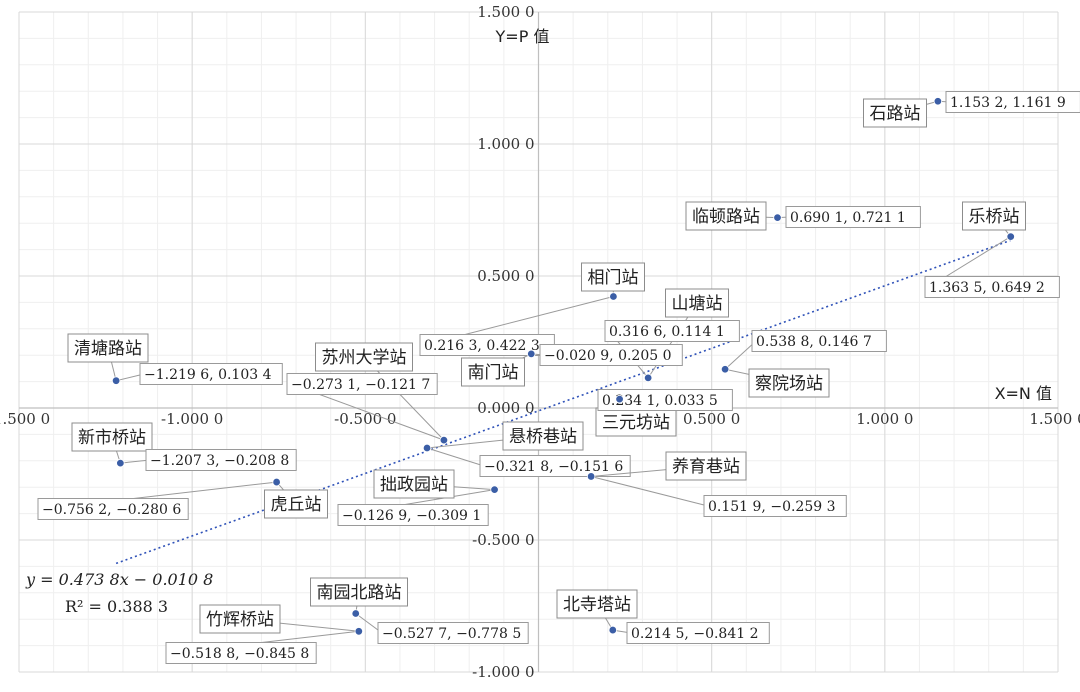  I want to click on y-axis-title: Y=P 值, so click(522, 36).